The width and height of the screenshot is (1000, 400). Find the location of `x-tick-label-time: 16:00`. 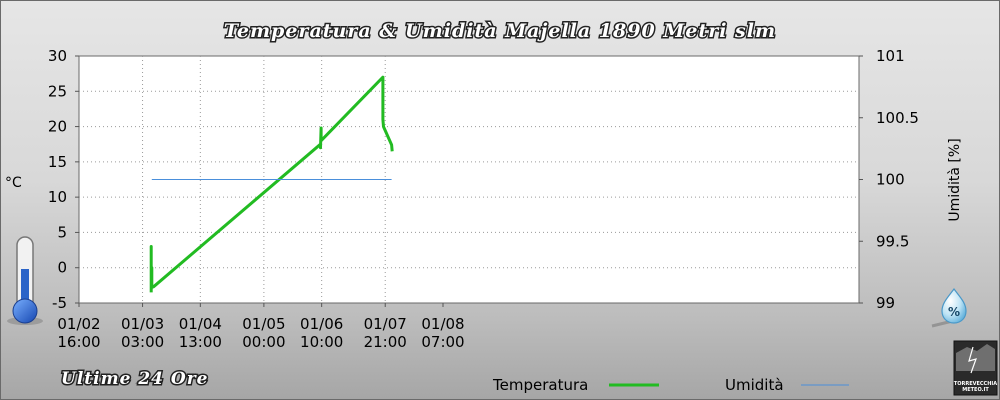

x-tick-label-time: 16:00 is located at coordinates (78, 342).